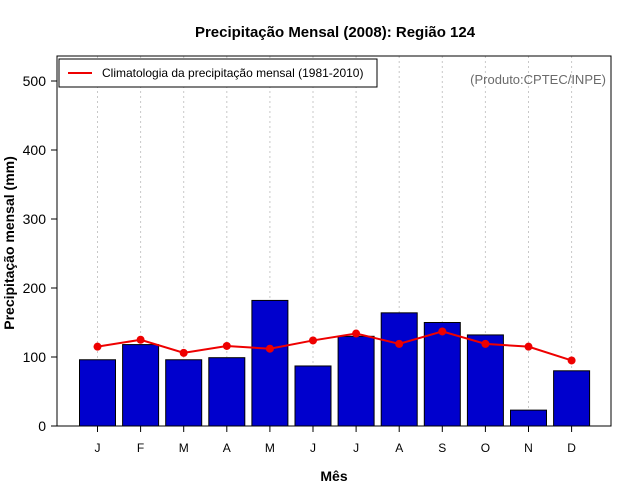  I want to click on y-tick-label: 500, so click(35, 81).